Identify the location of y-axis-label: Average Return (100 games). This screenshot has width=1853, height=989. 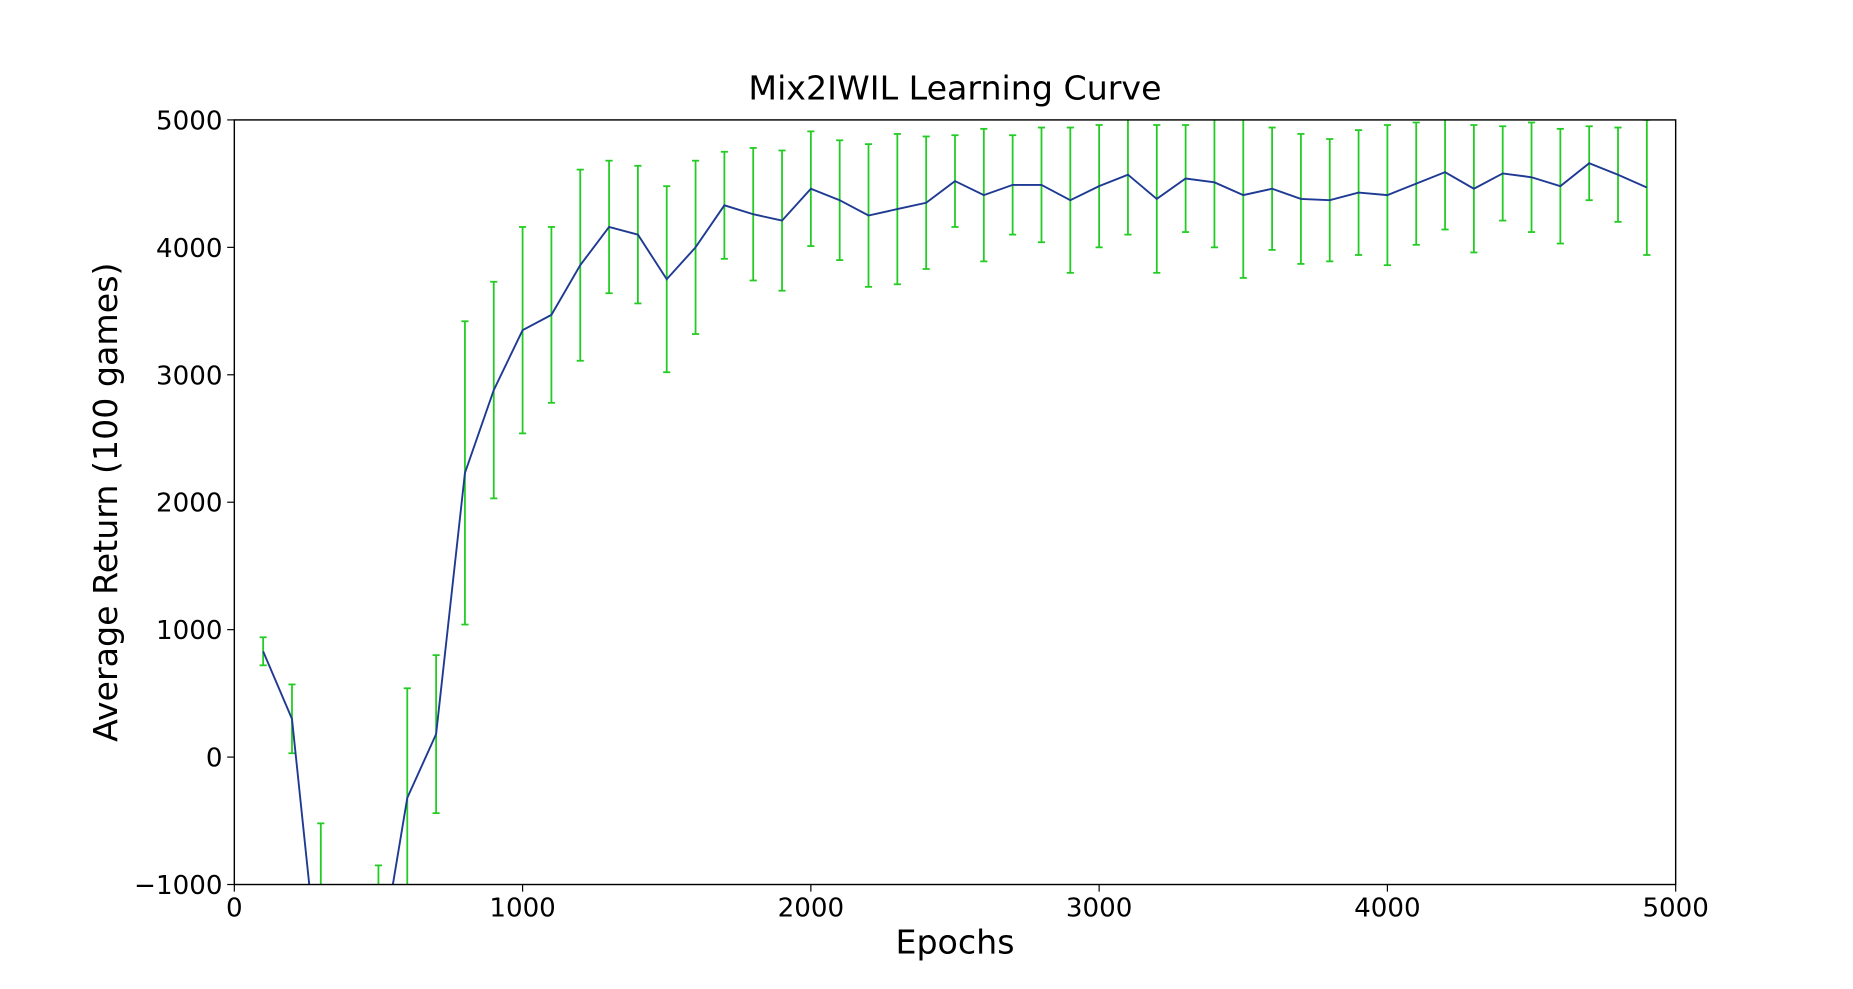
(105, 502).